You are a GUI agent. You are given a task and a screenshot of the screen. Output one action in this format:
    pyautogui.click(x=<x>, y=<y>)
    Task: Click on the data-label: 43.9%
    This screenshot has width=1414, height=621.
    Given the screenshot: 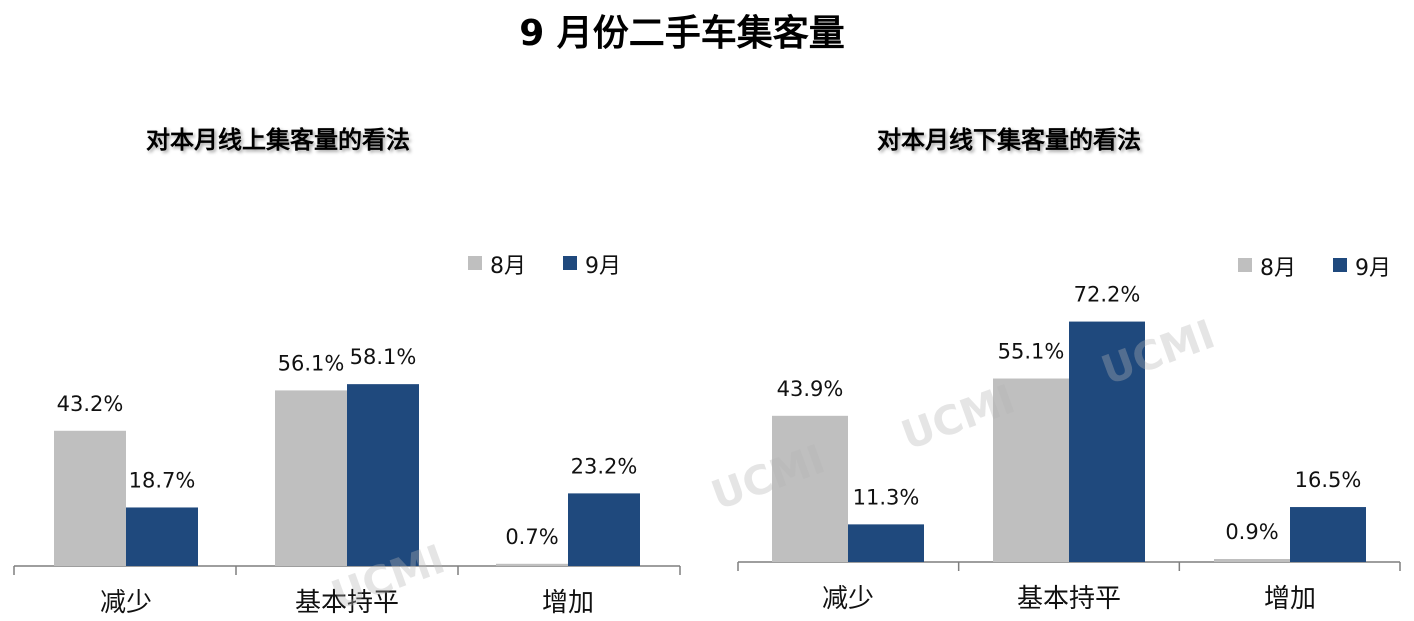 What is the action you would take?
    pyautogui.click(x=810, y=389)
    